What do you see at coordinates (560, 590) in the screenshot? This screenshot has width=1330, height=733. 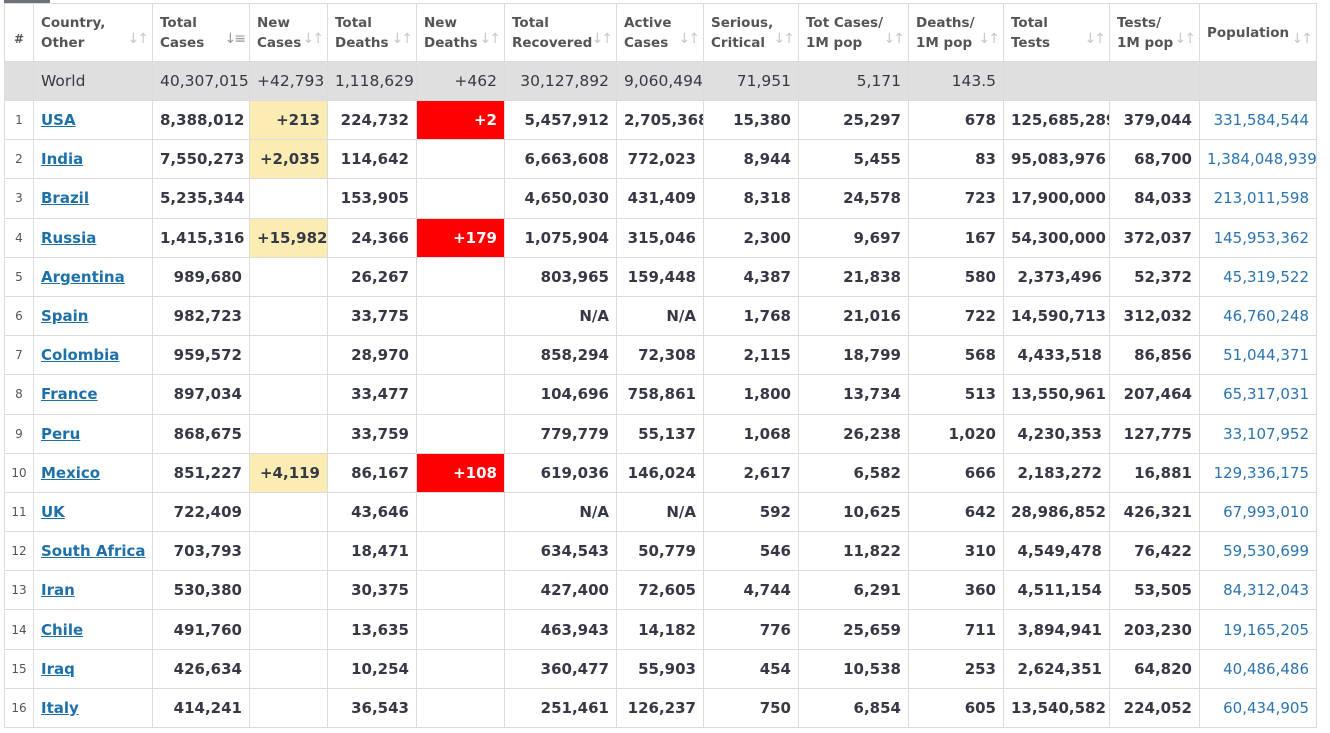 I see `total-recovered-cell: 427,400` at bounding box center [560, 590].